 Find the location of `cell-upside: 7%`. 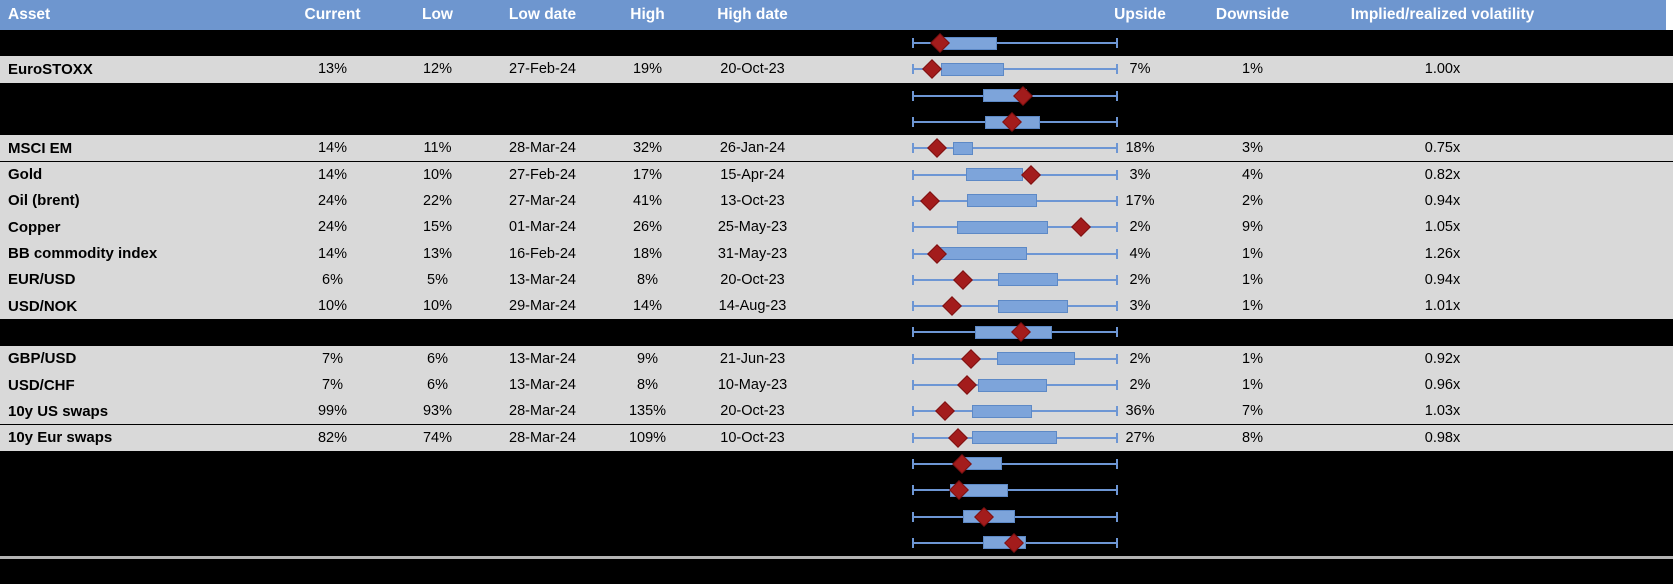

cell-upside: 7% is located at coordinates (1140, 69).